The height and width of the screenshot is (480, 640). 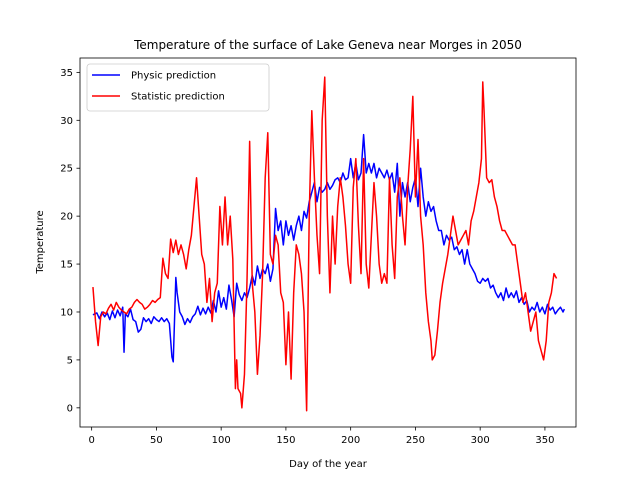 What do you see at coordinates (415, 440) in the screenshot?
I see `x-tick-label: 250` at bounding box center [415, 440].